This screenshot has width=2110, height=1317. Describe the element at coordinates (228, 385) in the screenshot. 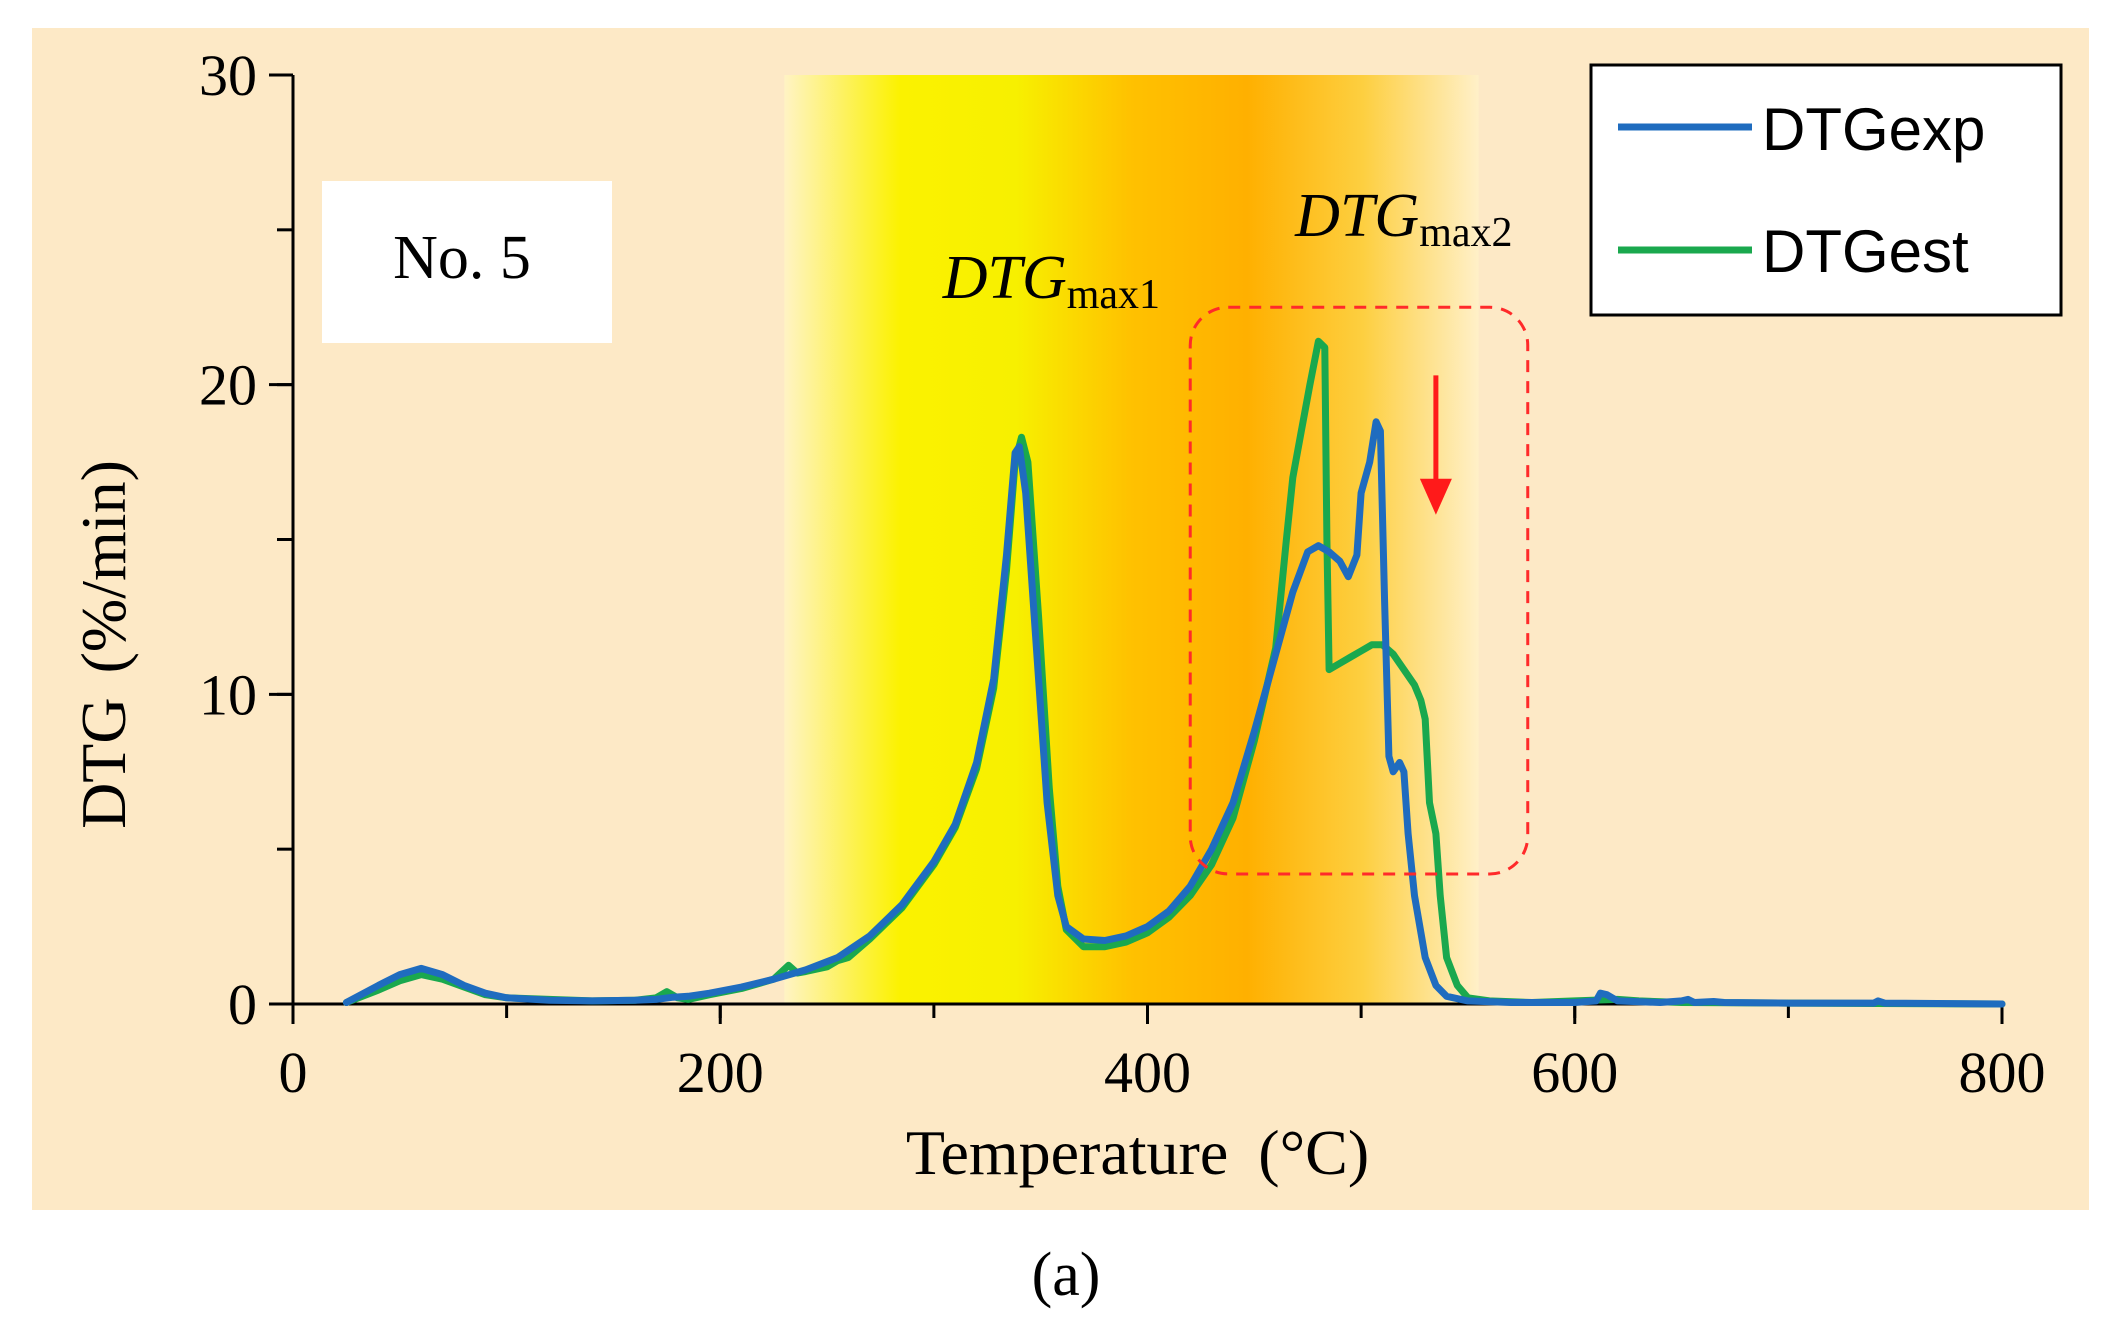

I see `y-tick-label: 20` at that location.